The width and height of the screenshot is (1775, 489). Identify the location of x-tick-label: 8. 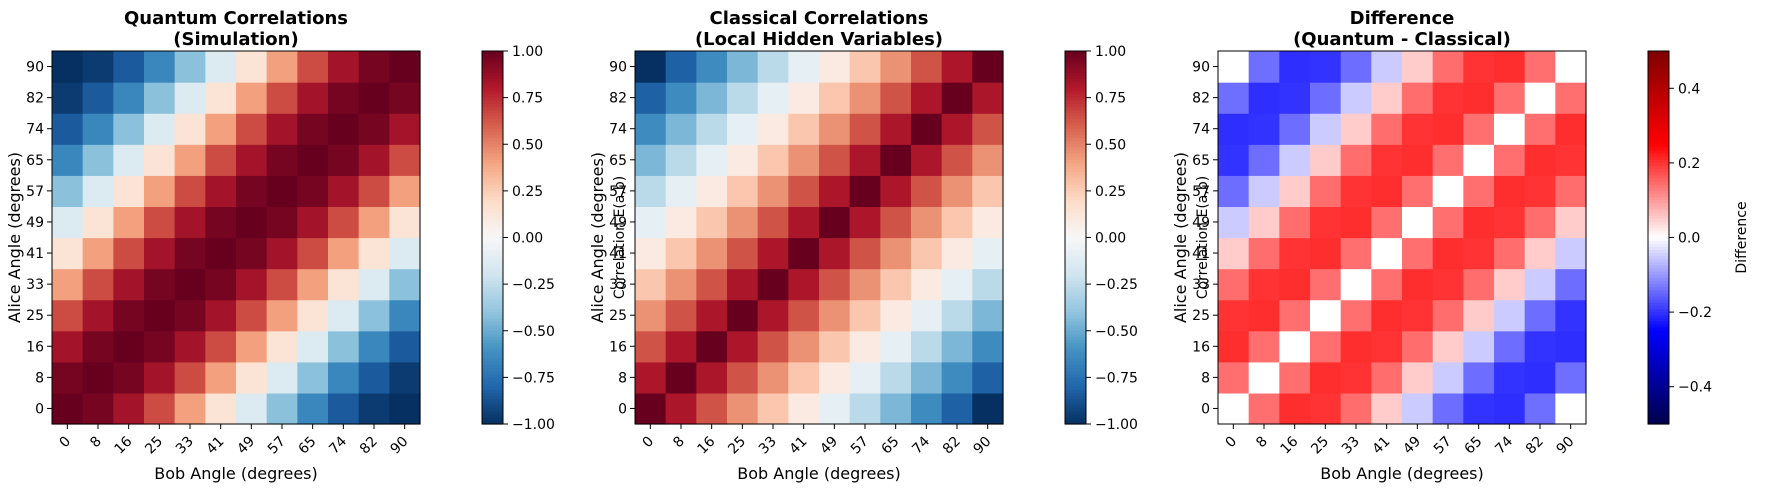
(679, 443).